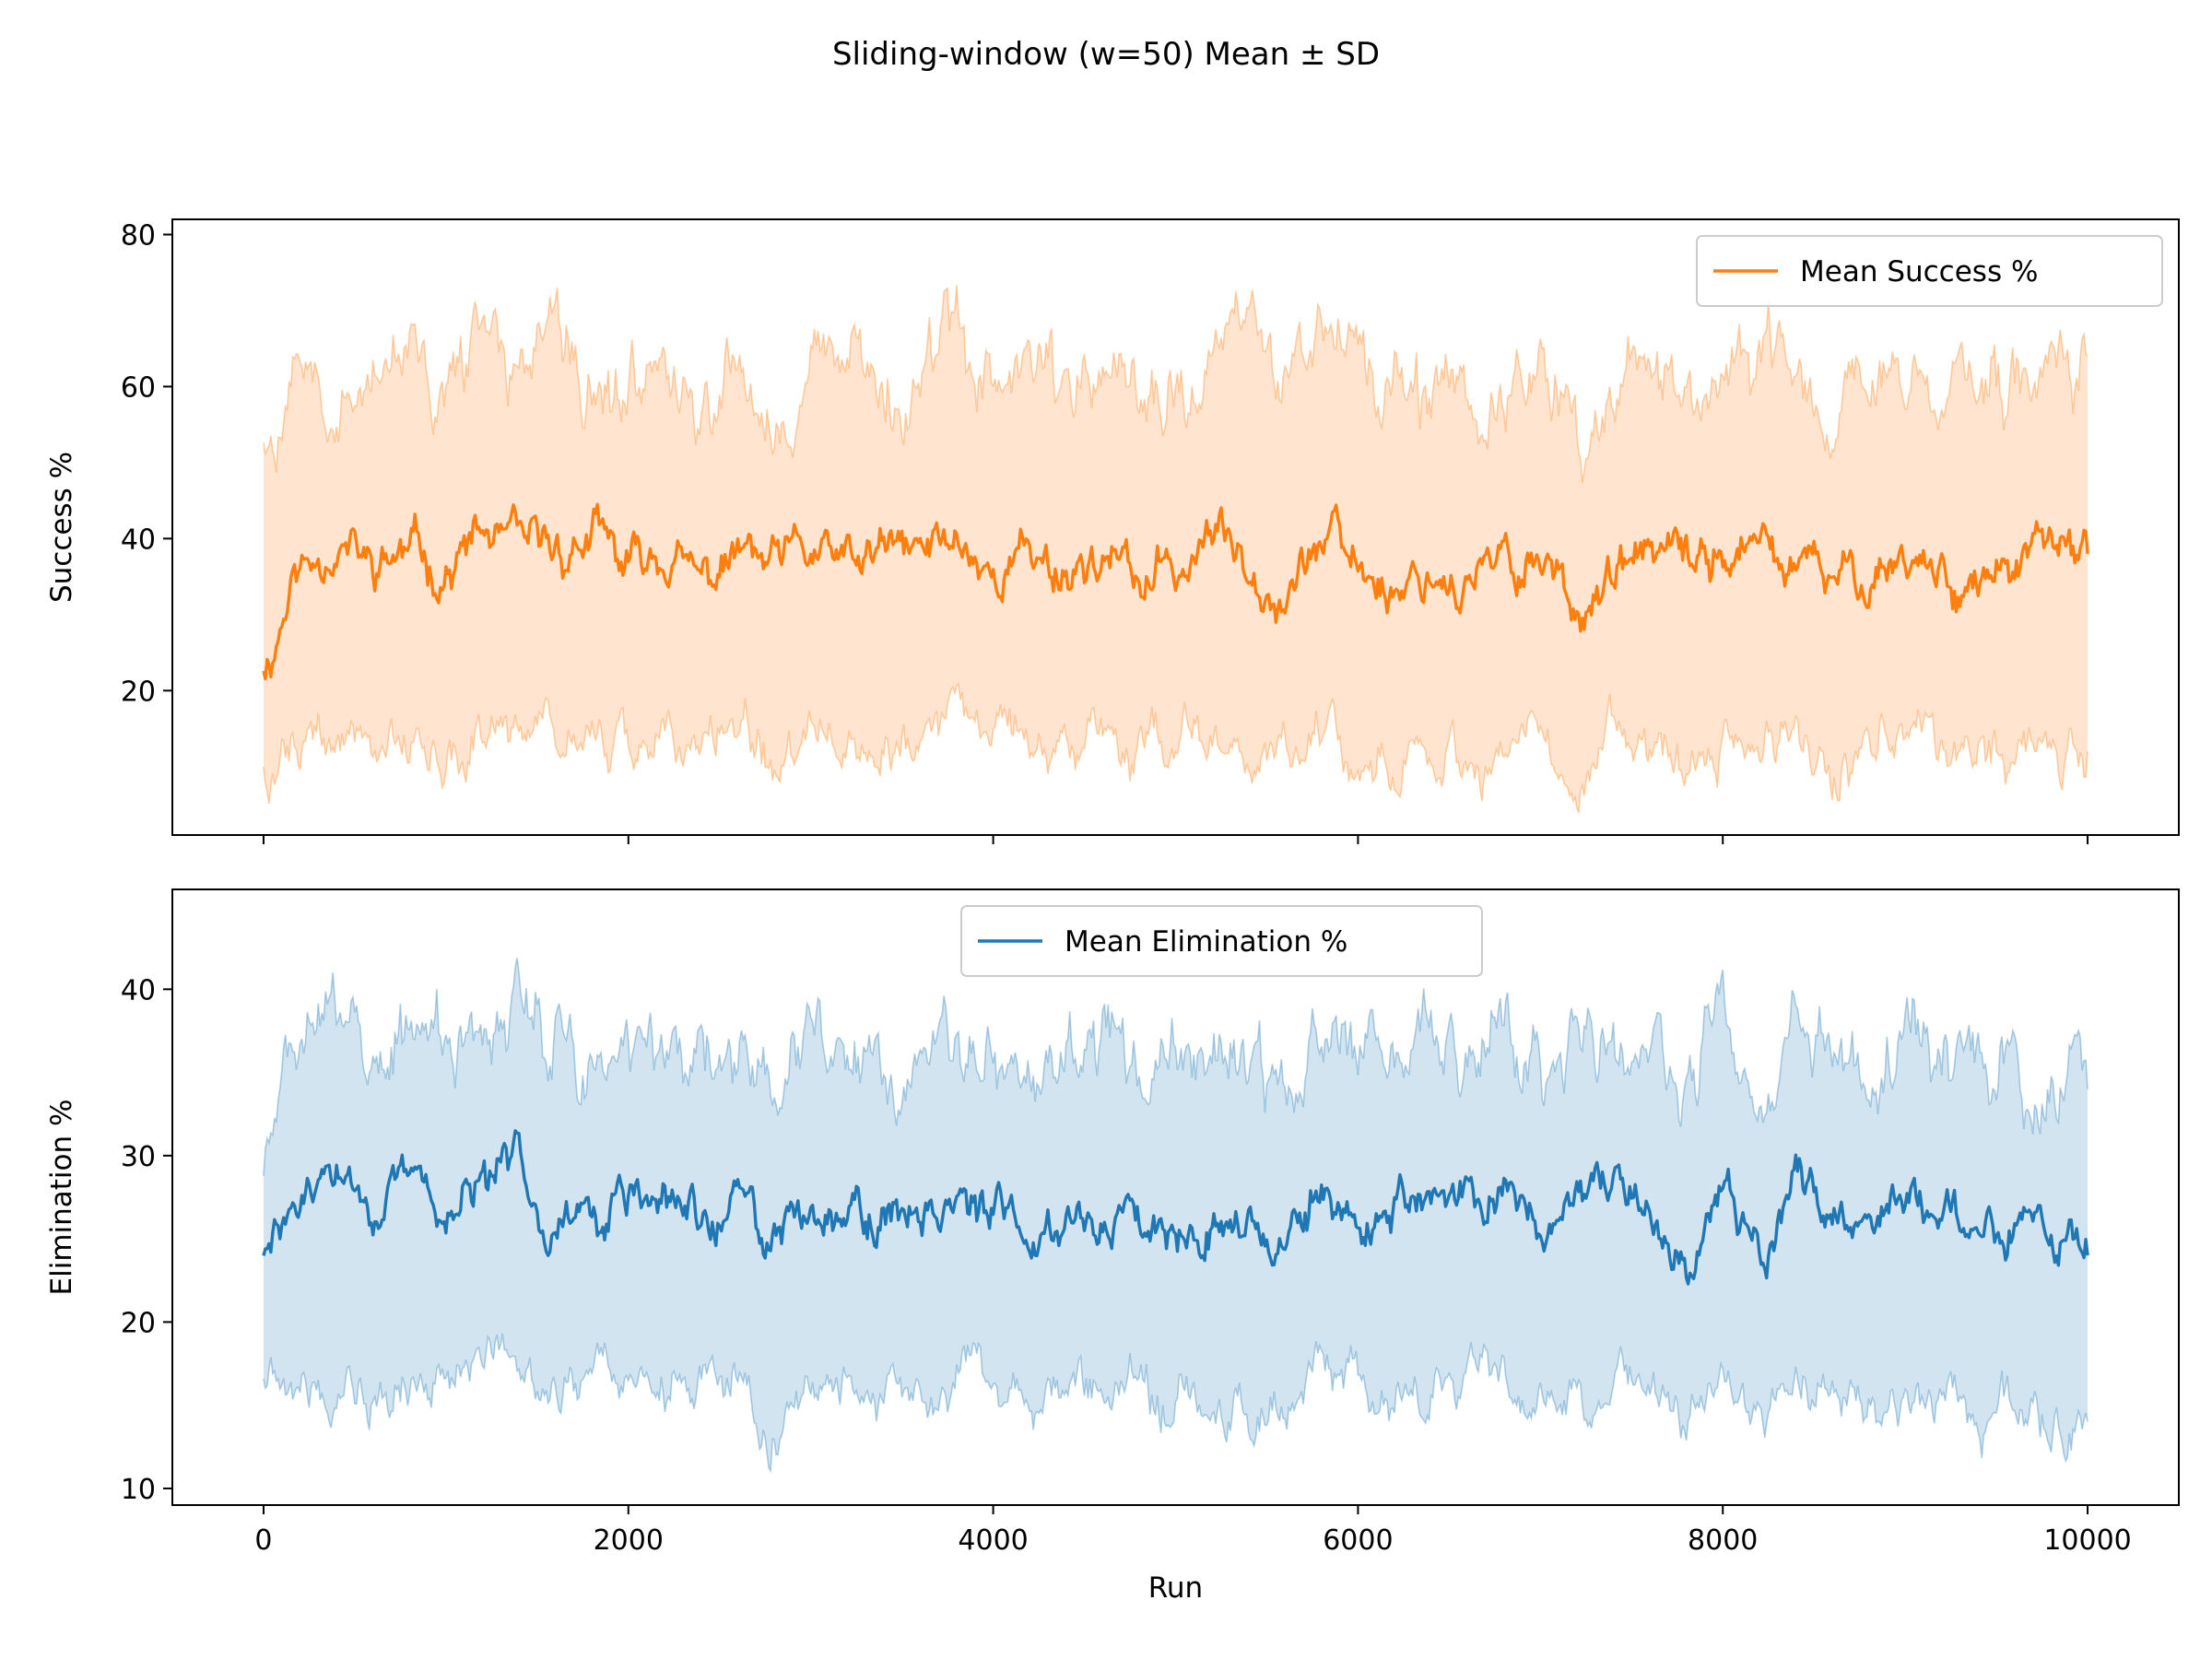 This screenshot has height=1659, width=2212. What do you see at coordinates (1206, 942) in the screenshot?
I see `elimination-legend-label: Mean Elimination %` at bounding box center [1206, 942].